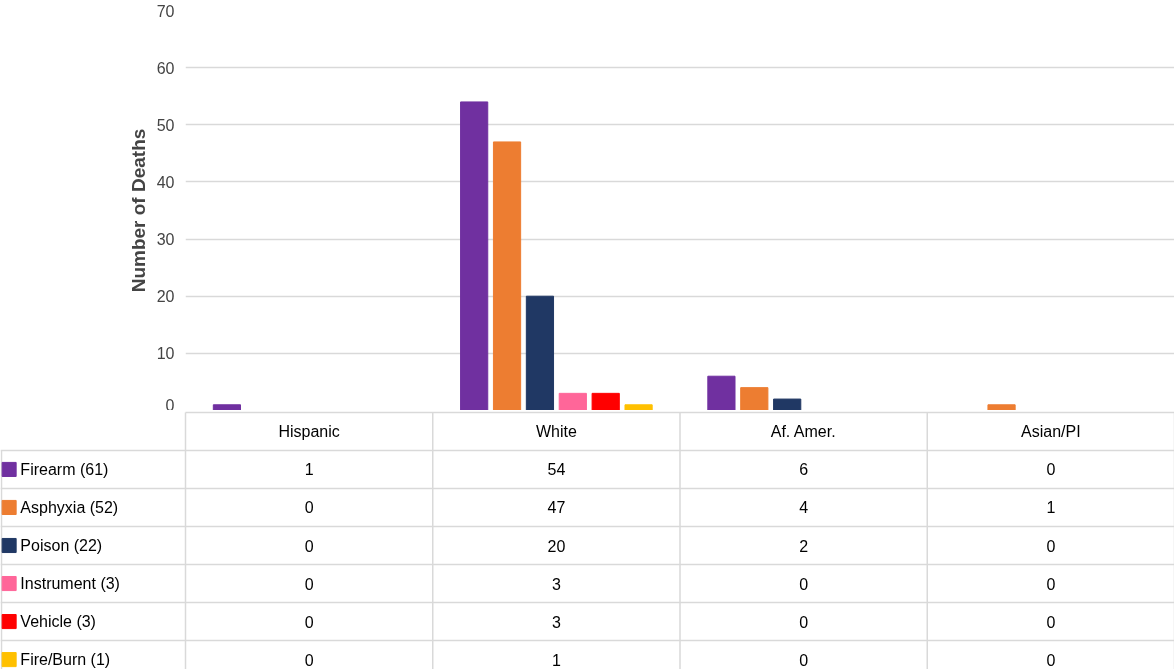 This screenshot has width=1174, height=669. What do you see at coordinates (556, 546) in the screenshot?
I see `data-label: 20` at bounding box center [556, 546].